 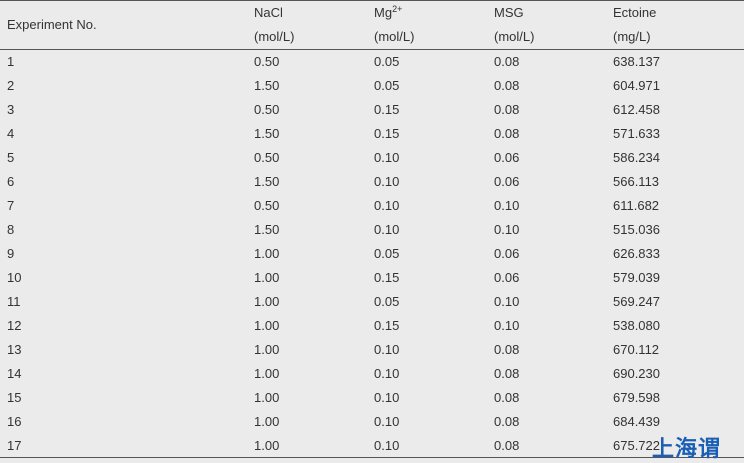 I want to click on table-cell: 16, so click(x=14, y=421).